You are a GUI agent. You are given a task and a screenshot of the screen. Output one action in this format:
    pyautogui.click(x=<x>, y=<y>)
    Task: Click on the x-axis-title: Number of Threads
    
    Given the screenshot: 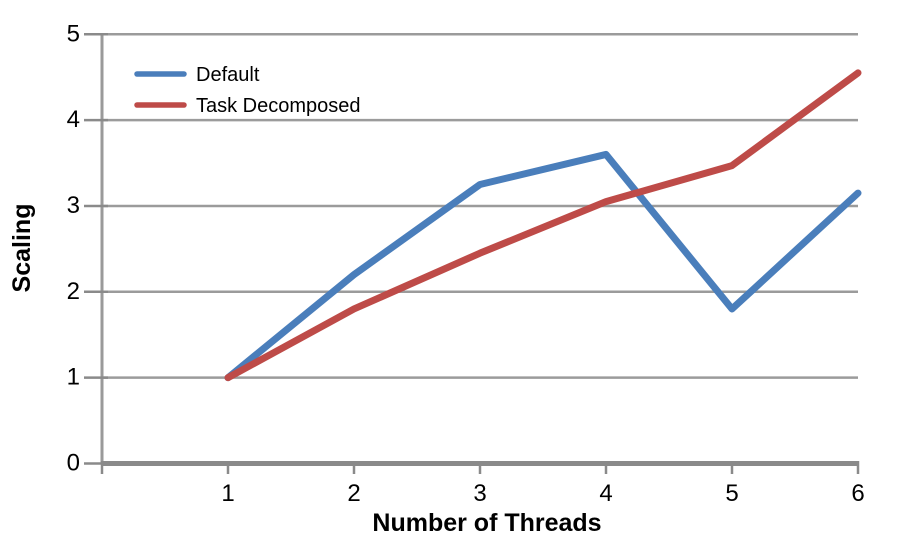 What is the action you would take?
    pyautogui.click(x=486, y=523)
    